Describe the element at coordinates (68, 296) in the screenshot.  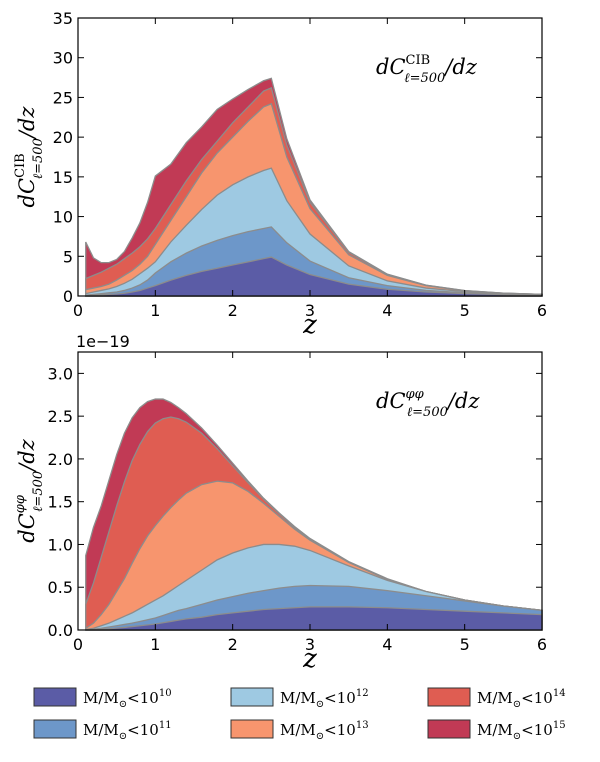
I see `cib-y-tick-label: 0` at that location.